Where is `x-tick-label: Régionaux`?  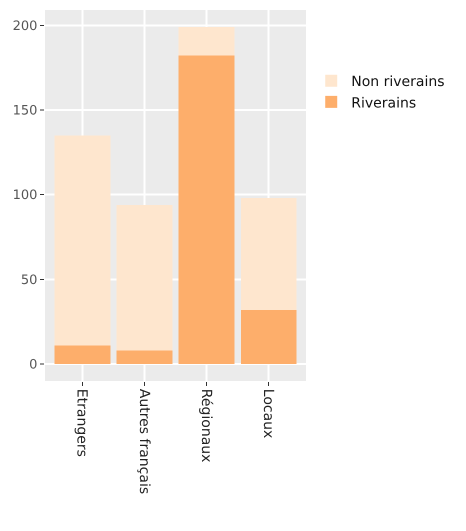 x-tick-label: Régionaux is located at coordinates (206, 425).